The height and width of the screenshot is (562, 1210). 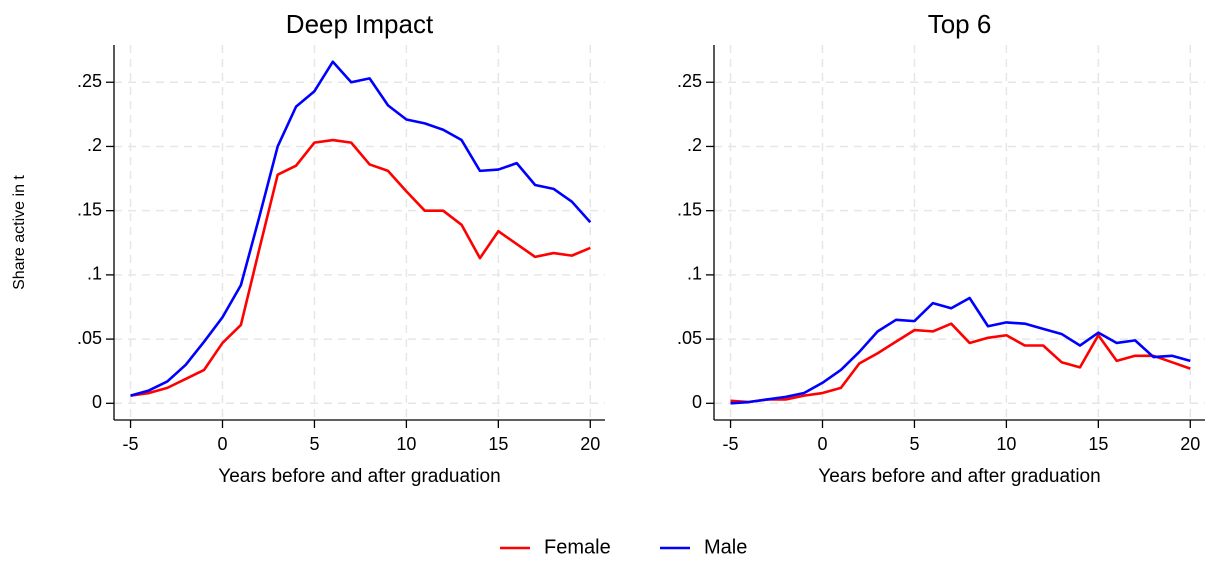 What do you see at coordinates (19, 232) in the screenshot?
I see `y-axis-label: Share active in t` at bounding box center [19, 232].